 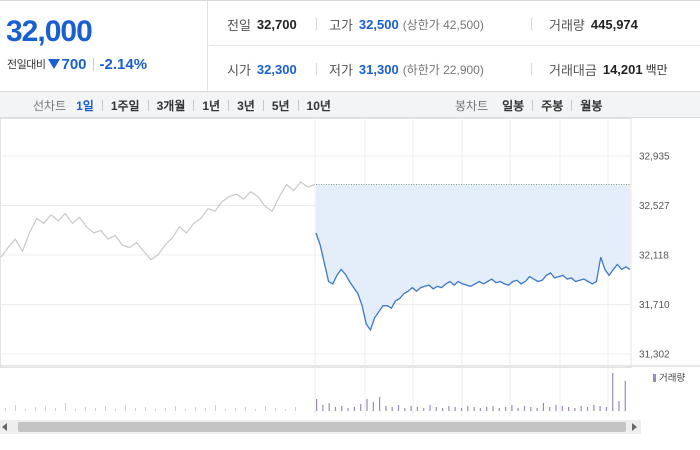 I want to click on tab-1day: 1일, so click(x=85, y=105).